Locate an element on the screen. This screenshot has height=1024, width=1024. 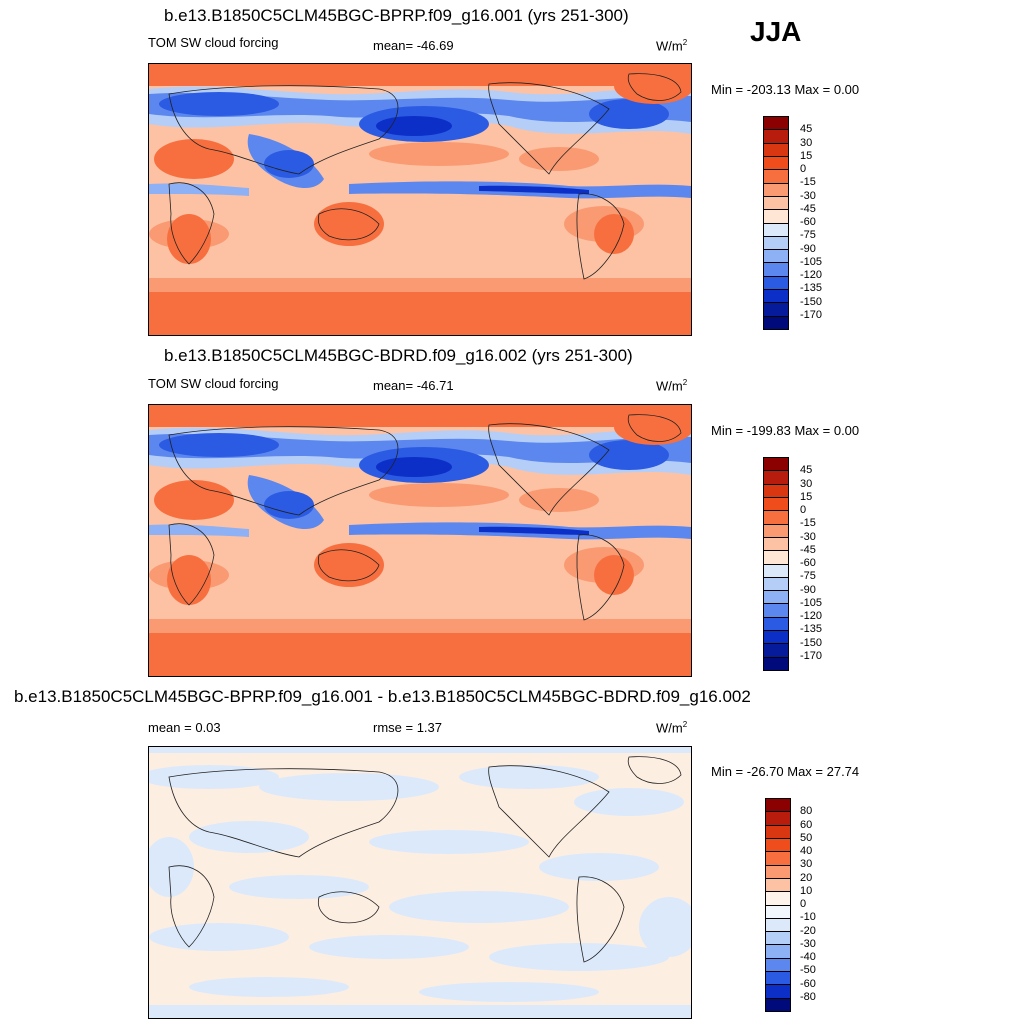
panel-1-mean-label: mean= -46.69 is located at coordinates (413, 45).